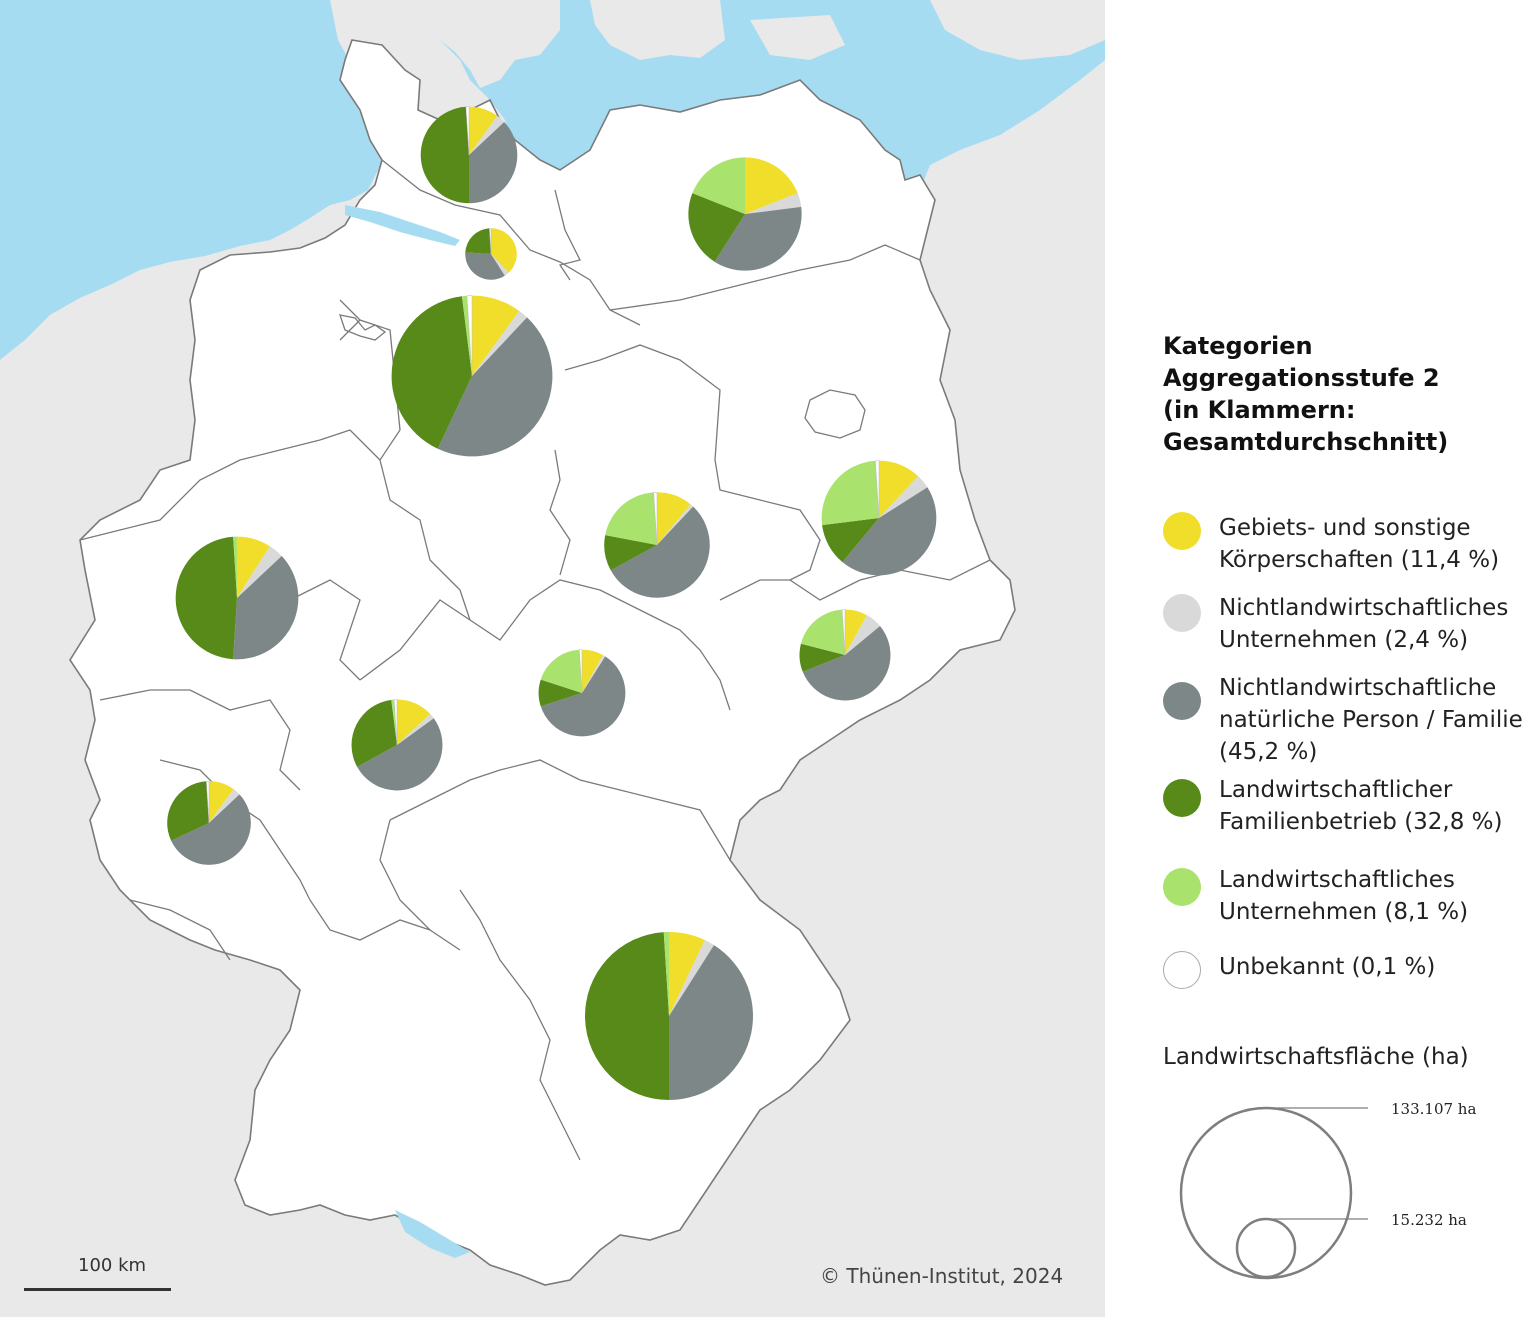 The width and height of the screenshot is (1530, 1317). I want to click on legend-swatch-yellow, so click(1182, 531).